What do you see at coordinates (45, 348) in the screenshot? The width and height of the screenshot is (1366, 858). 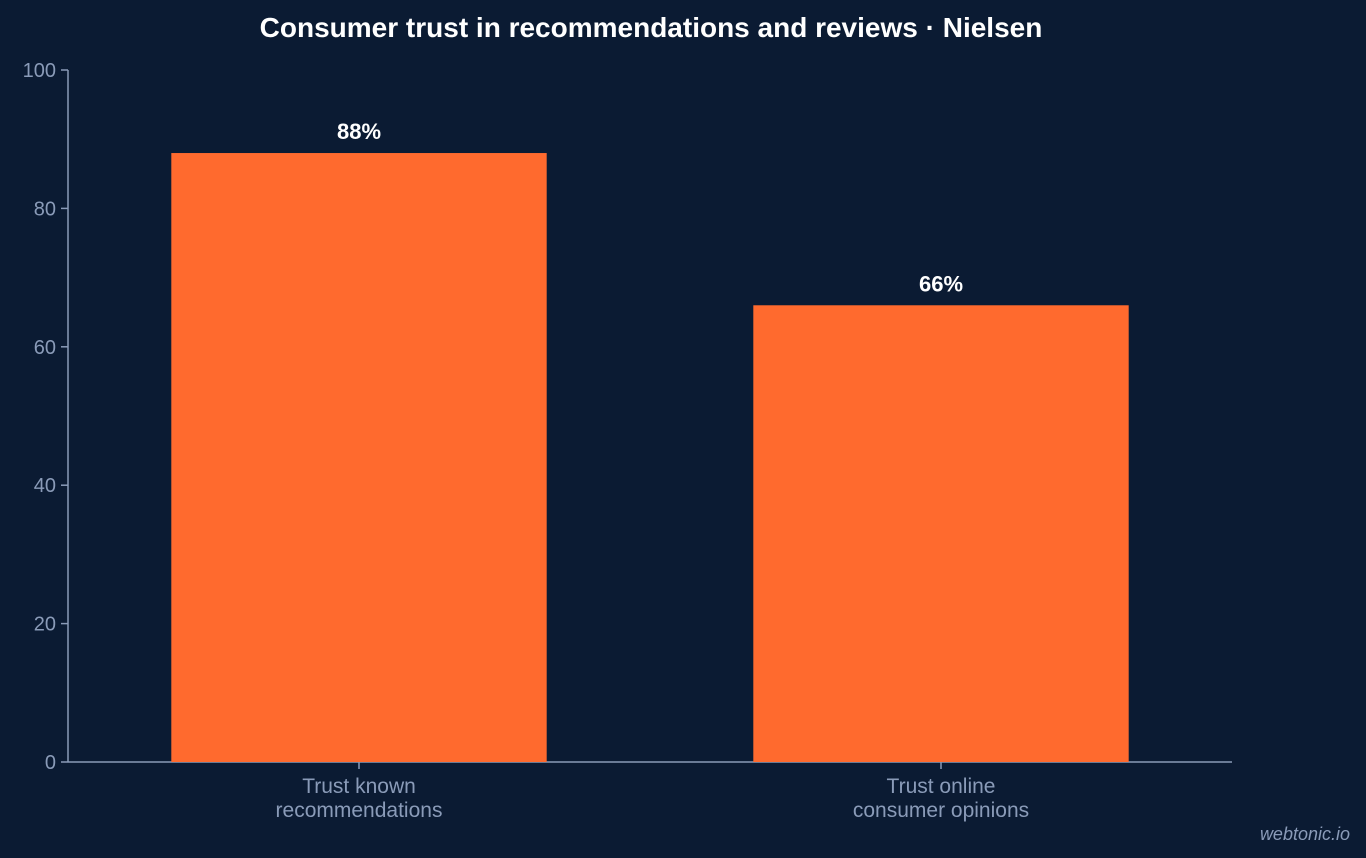 I see `y-tick-label: 60` at bounding box center [45, 348].